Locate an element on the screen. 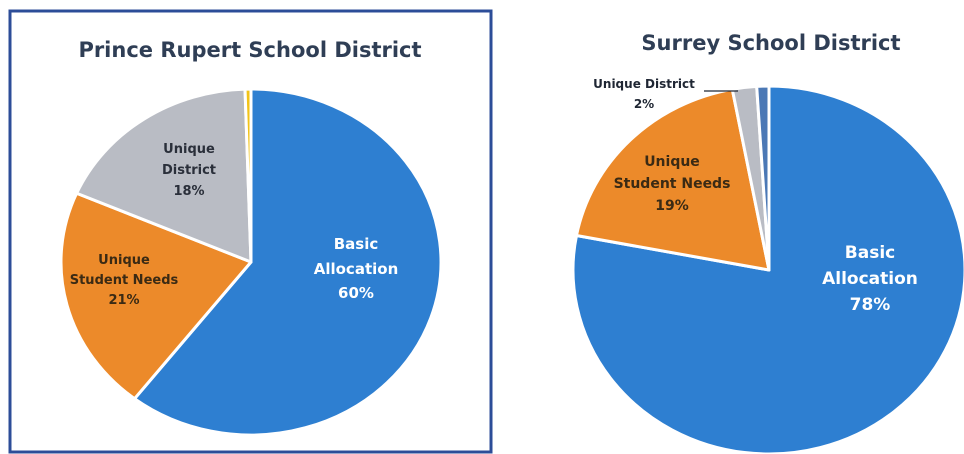 The height and width of the screenshot is (454, 964). label-basic-allocation-percent: 78% is located at coordinates (870, 305).